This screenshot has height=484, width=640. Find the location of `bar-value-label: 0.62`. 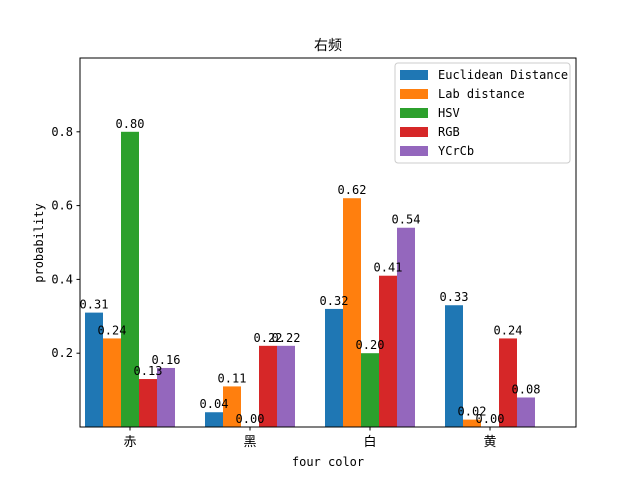

bar-value-label: 0.62 is located at coordinates (352, 190).